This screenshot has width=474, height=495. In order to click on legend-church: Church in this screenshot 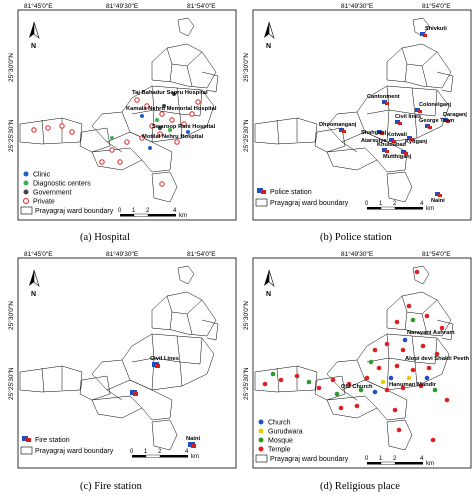, I will do `click(279, 423)`.